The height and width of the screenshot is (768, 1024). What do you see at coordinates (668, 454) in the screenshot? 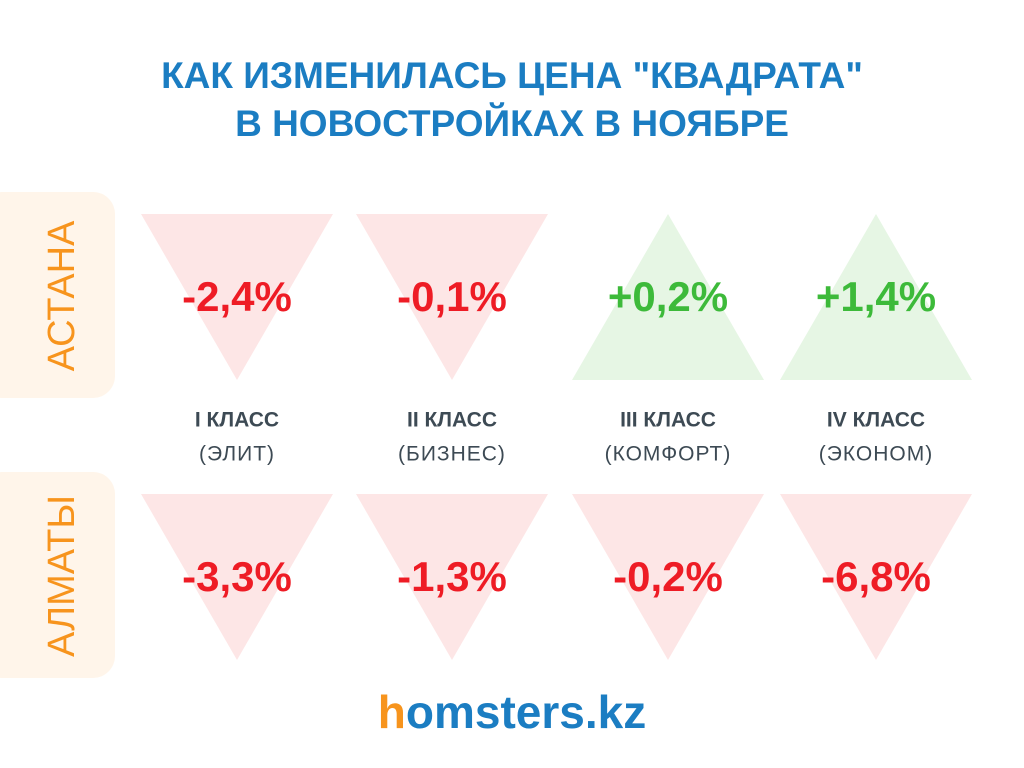
I see `class-note: (КОМФОРТ)` at bounding box center [668, 454].